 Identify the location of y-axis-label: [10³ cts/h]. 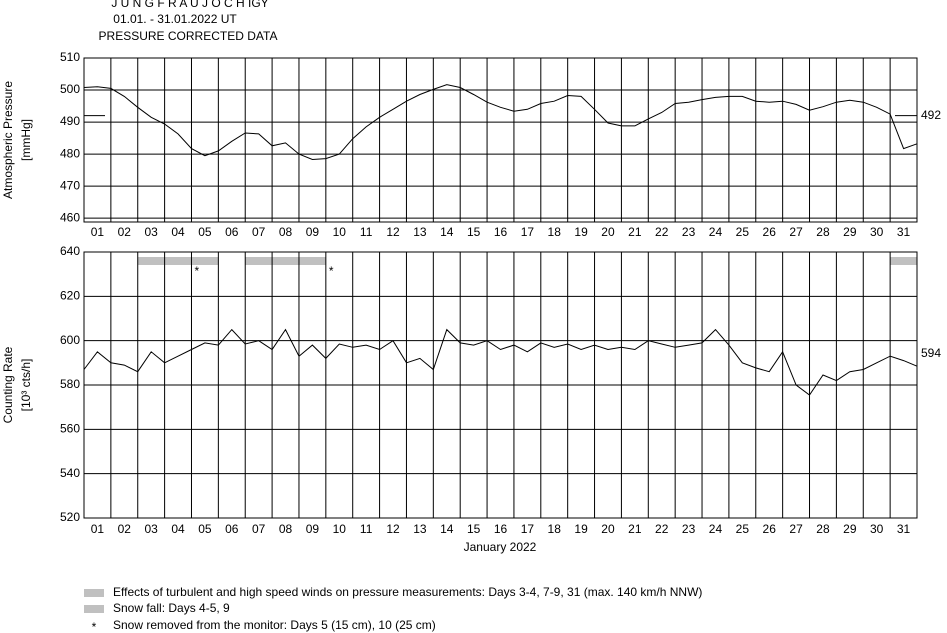
(26, 385).